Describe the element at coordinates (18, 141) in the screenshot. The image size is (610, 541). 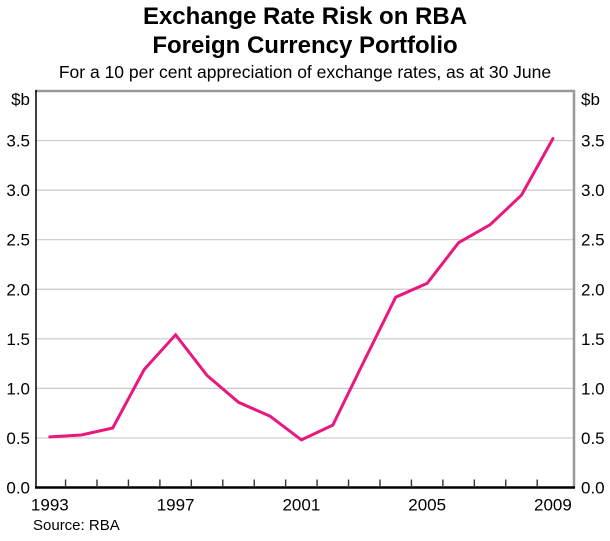
I see `y-axis-label-left: 3.5` at that location.